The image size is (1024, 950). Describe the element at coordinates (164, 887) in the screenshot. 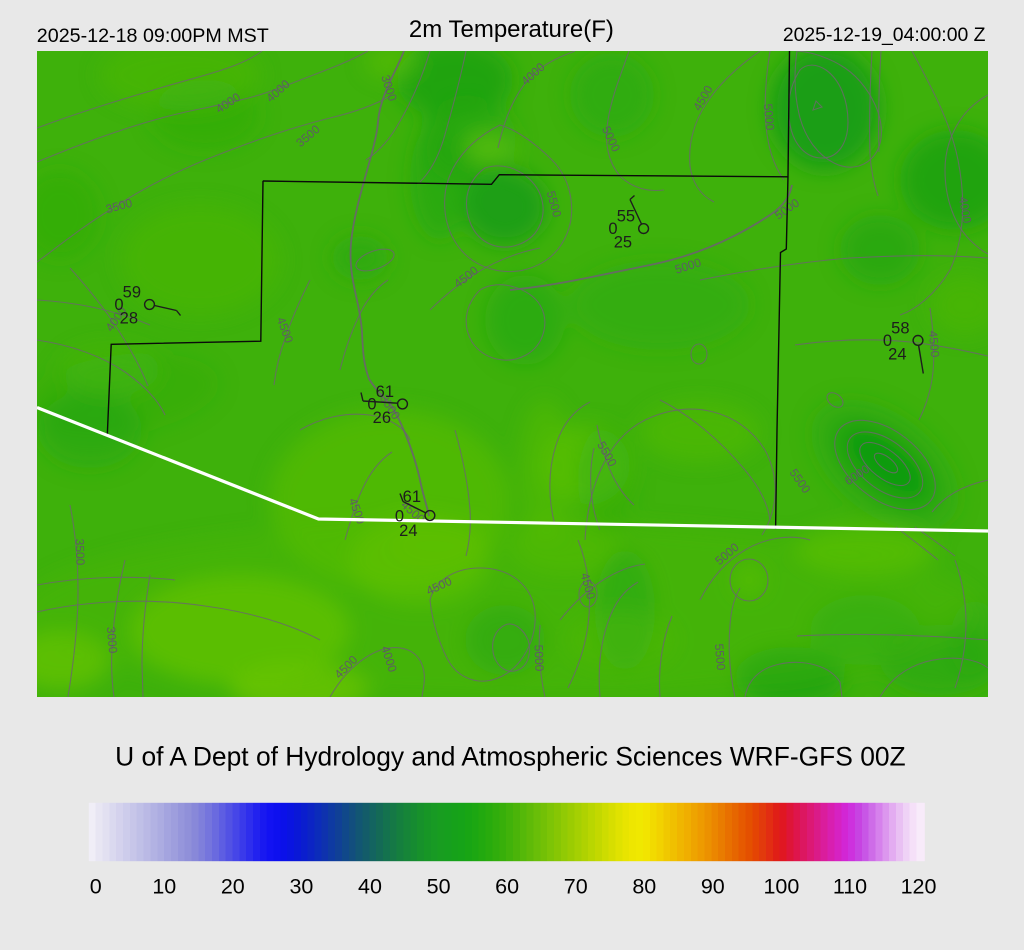

I see `svg-text: 10` at that location.